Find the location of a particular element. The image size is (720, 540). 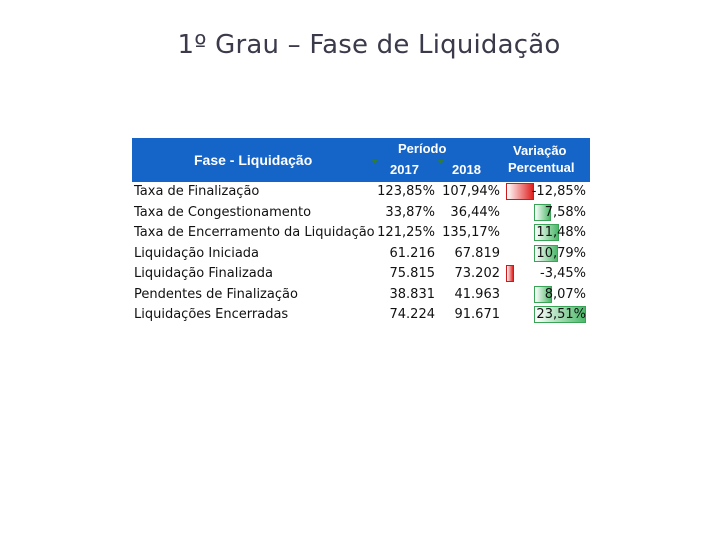

value-2017: 75.815 is located at coordinates (412, 273).